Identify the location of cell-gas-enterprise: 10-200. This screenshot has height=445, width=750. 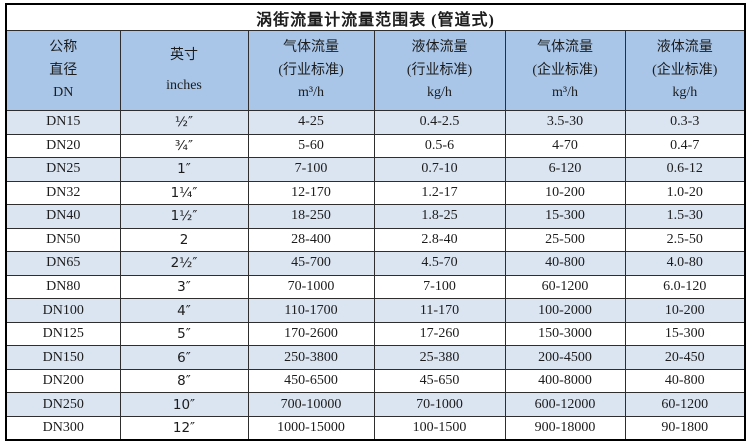
(565, 193).